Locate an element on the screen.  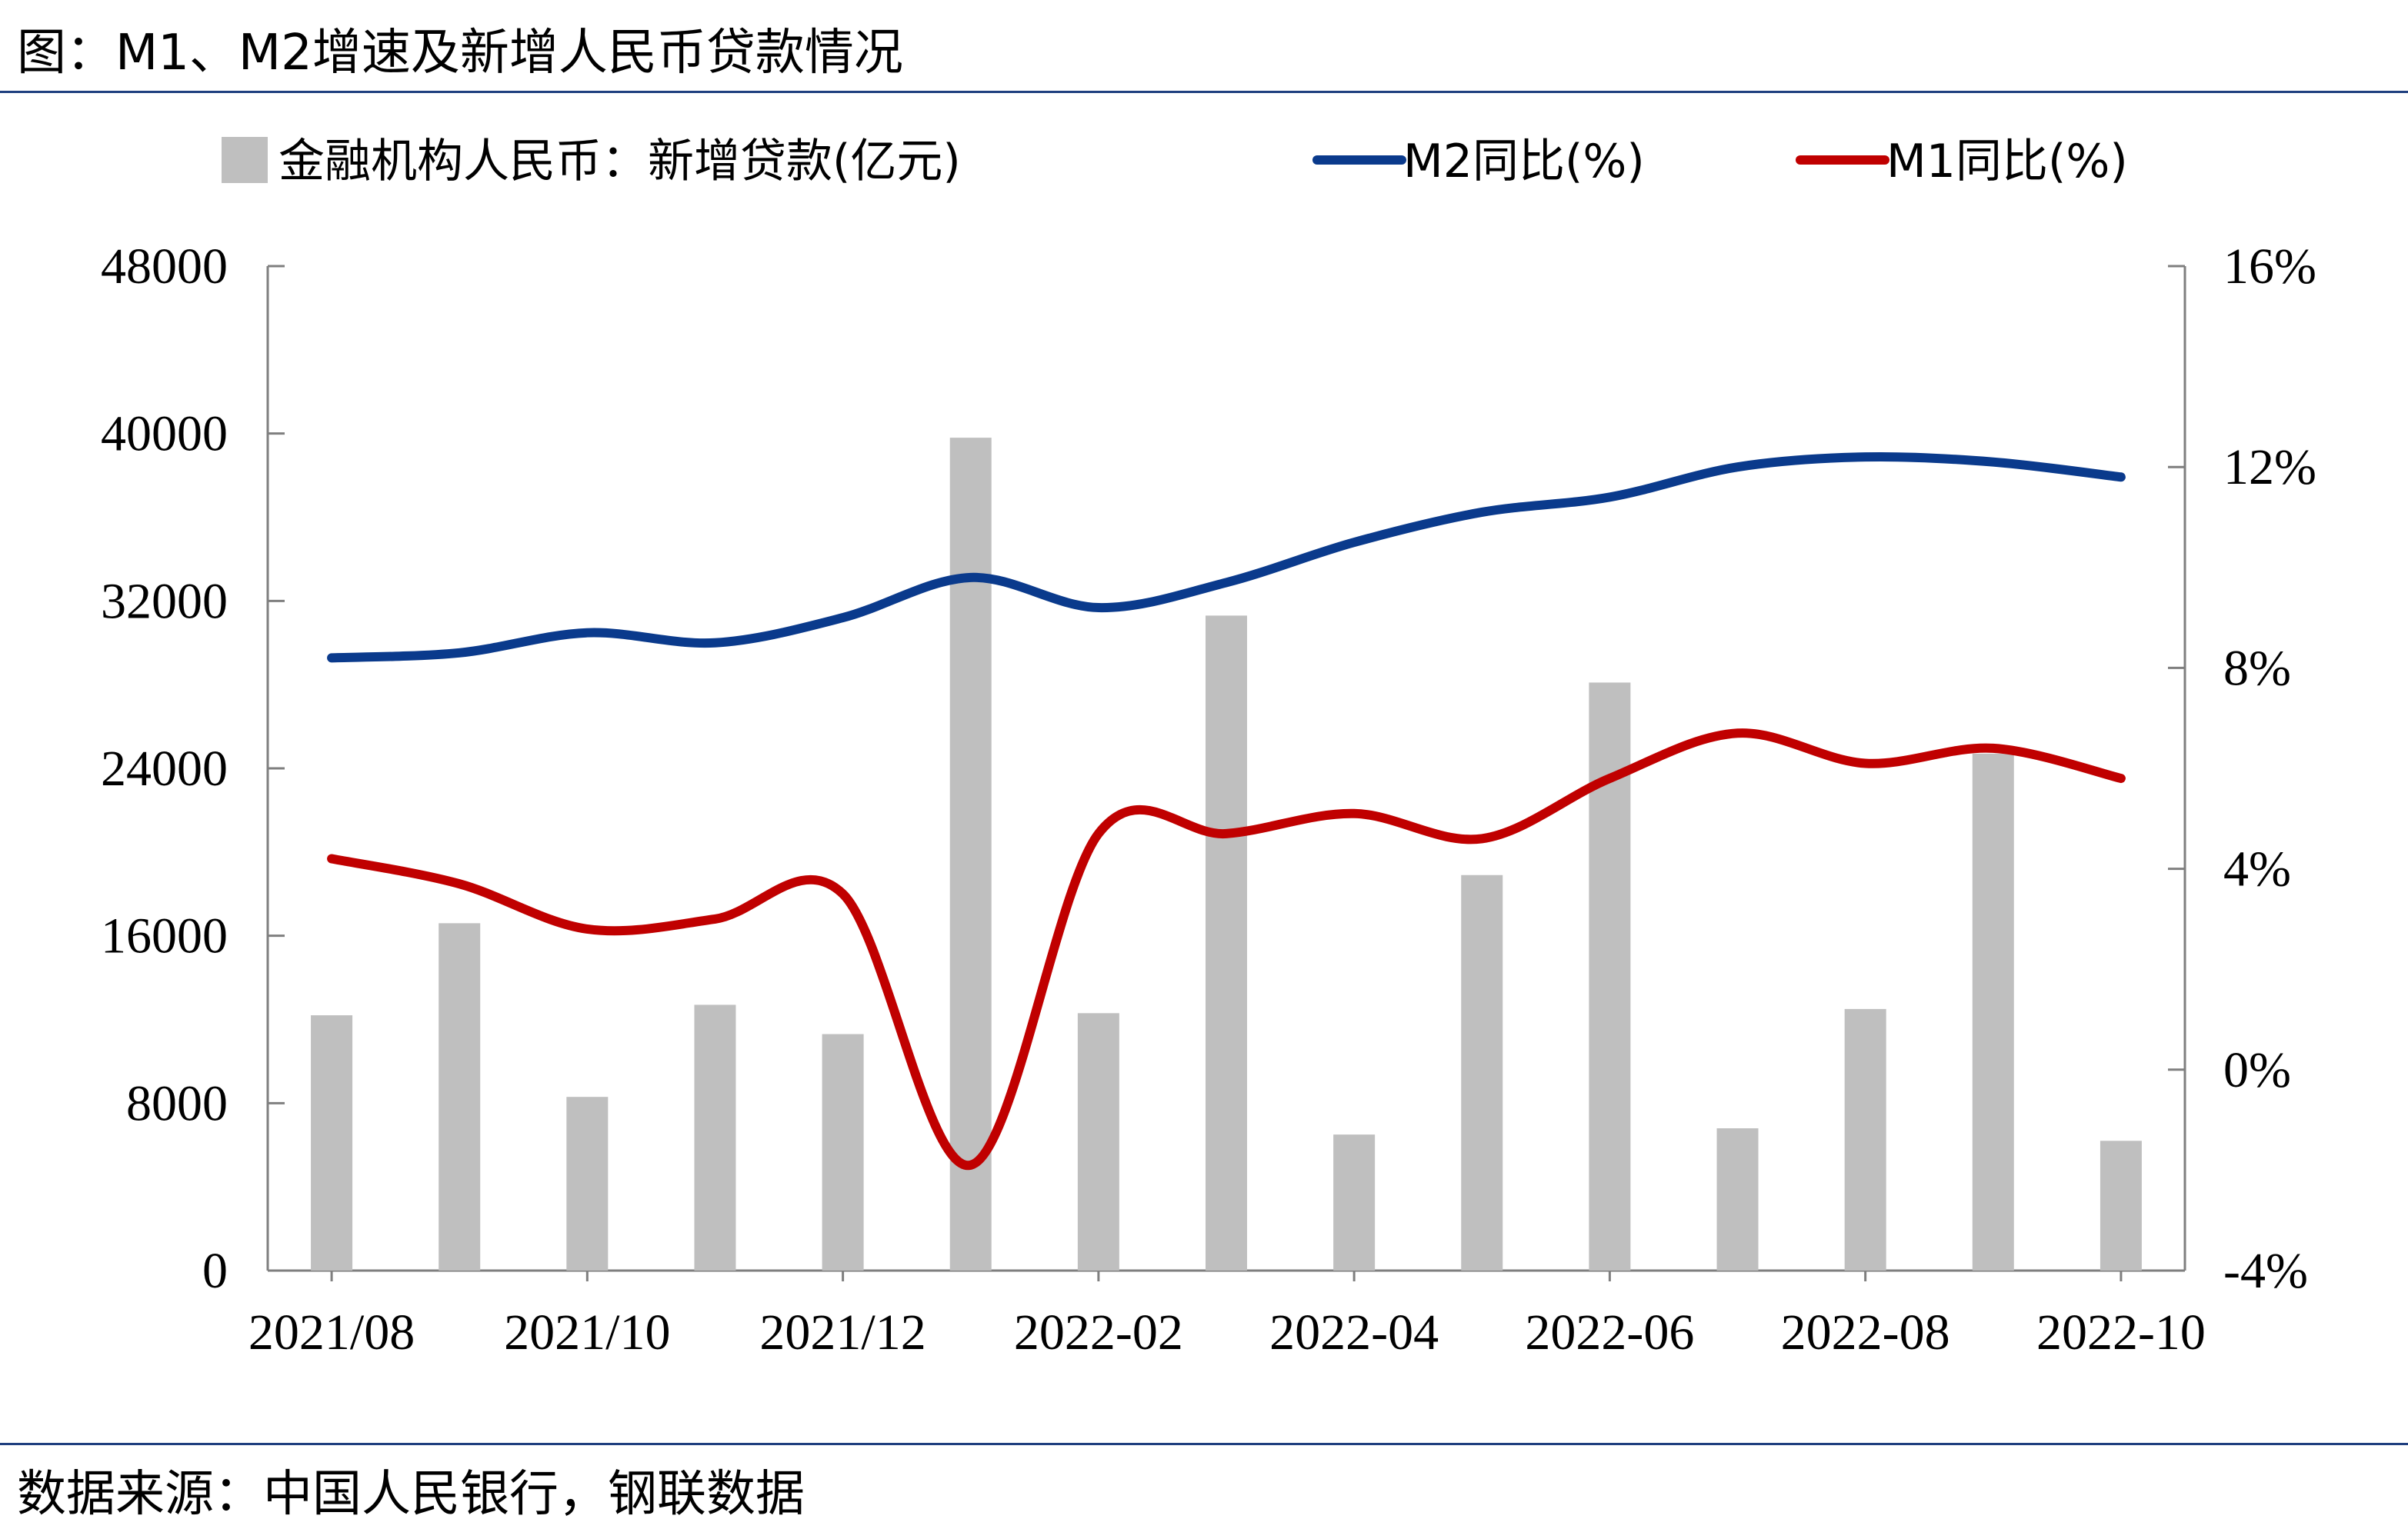
x-tick-label: 2021/12 is located at coordinates (842, 1332).